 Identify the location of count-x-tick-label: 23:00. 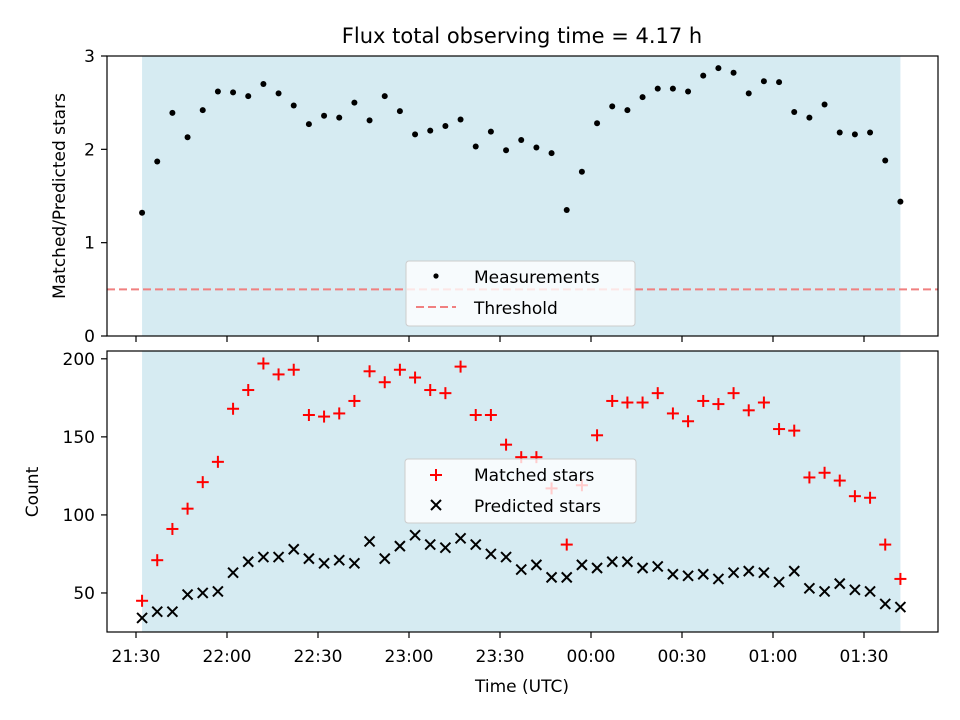
(409, 657).